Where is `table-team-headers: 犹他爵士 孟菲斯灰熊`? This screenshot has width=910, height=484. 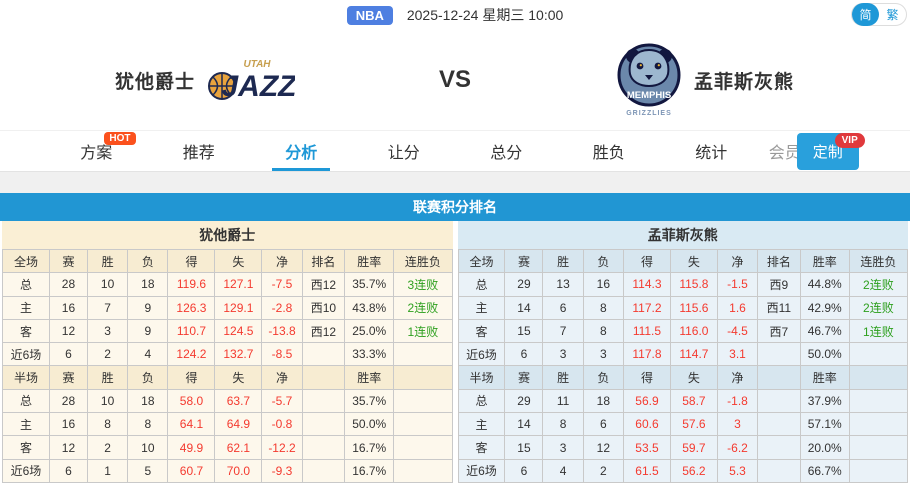
table-team-headers: 犹他爵士 孟菲斯灰熊 is located at coordinates (455, 235).